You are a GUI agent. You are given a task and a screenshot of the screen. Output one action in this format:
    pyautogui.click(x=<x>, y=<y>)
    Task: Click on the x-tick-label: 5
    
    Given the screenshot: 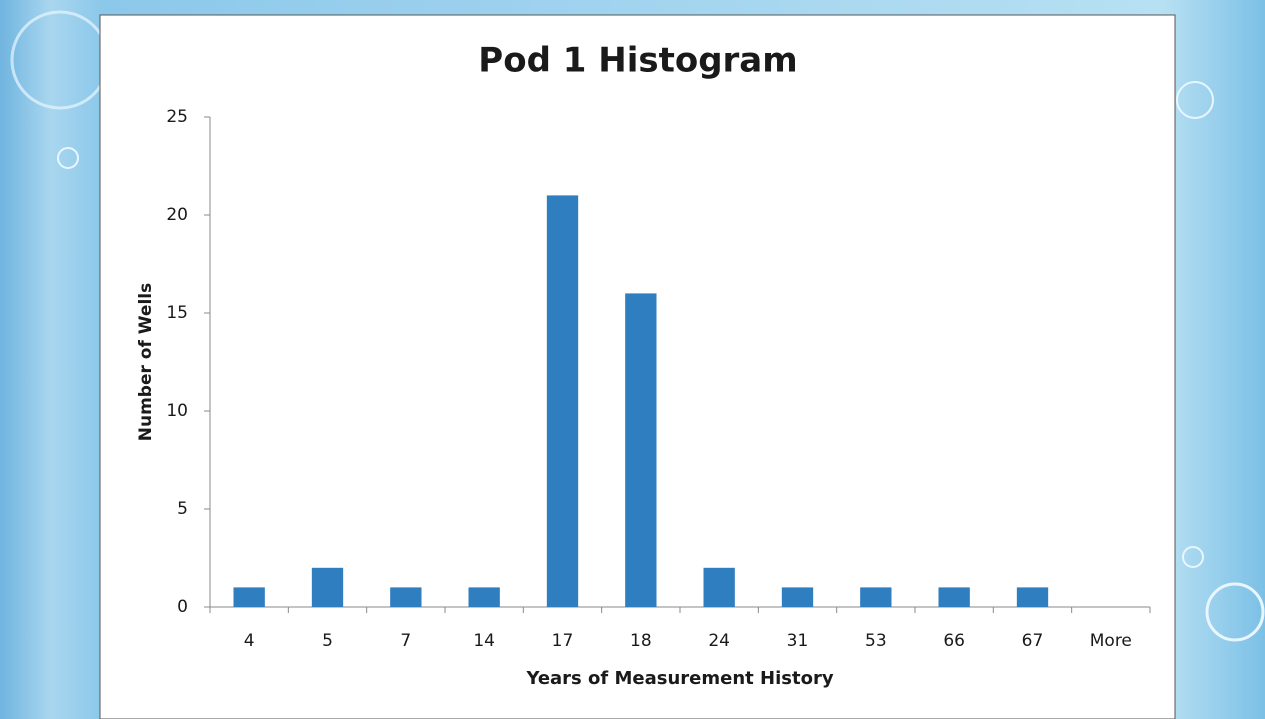 What is the action you would take?
    pyautogui.click(x=327, y=641)
    